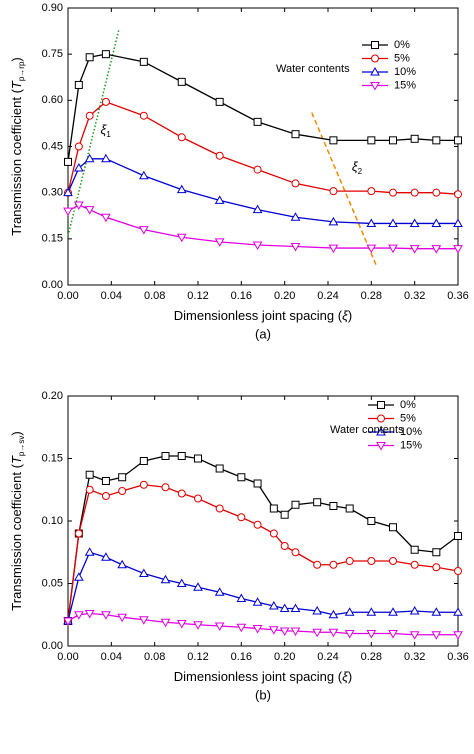  I want to click on y-axis-label-part: T, so click(16, 459).